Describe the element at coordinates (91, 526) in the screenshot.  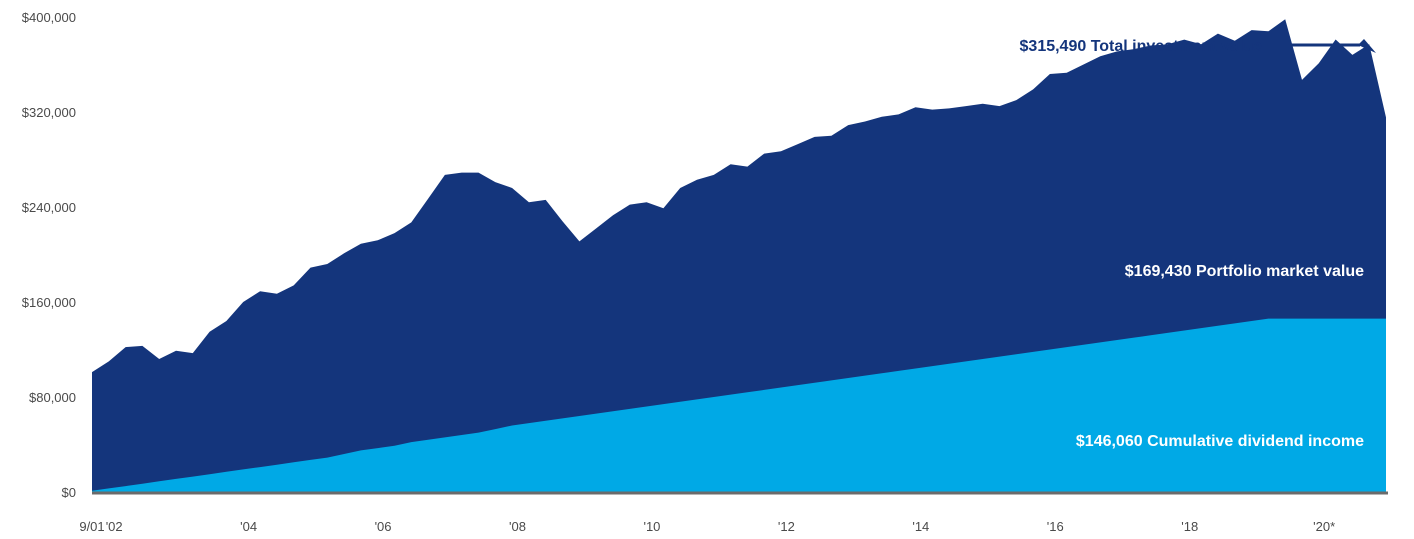
I see `x-tick-label: 9/01` at that location.